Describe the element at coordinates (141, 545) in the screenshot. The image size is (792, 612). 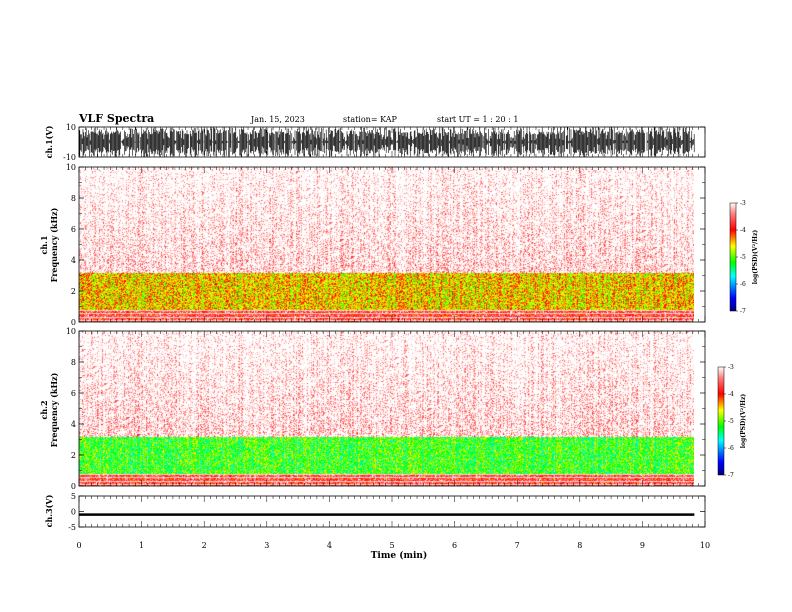
I see `xtick-label: 1` at that location.